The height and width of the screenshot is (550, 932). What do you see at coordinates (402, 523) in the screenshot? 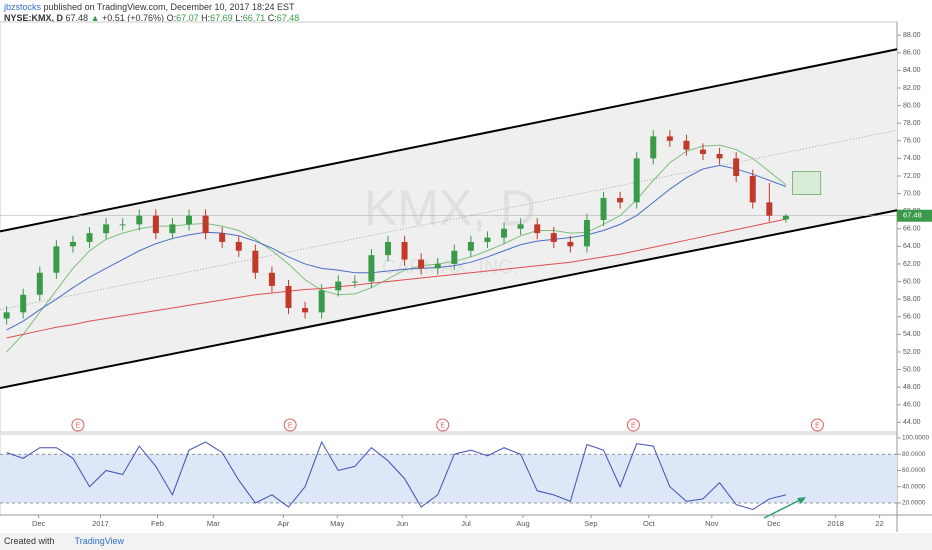
I see `x-tick-label: Jun` at bounding box center [402, 523].